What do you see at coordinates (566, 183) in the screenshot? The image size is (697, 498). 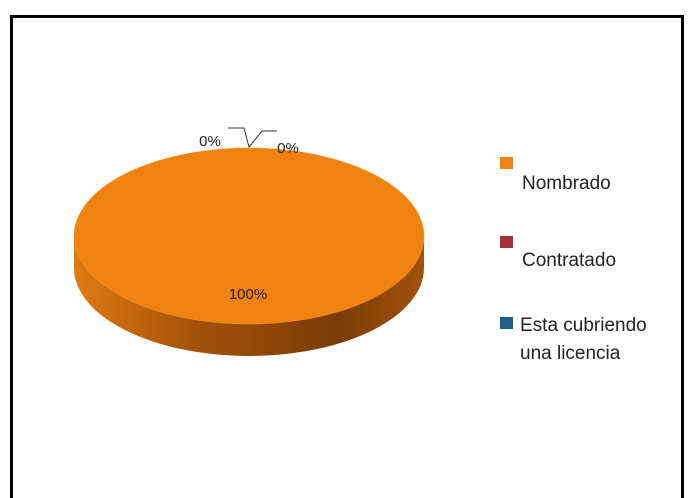 I see `legend-label: Nombrado` at bounding box center [566, 183].